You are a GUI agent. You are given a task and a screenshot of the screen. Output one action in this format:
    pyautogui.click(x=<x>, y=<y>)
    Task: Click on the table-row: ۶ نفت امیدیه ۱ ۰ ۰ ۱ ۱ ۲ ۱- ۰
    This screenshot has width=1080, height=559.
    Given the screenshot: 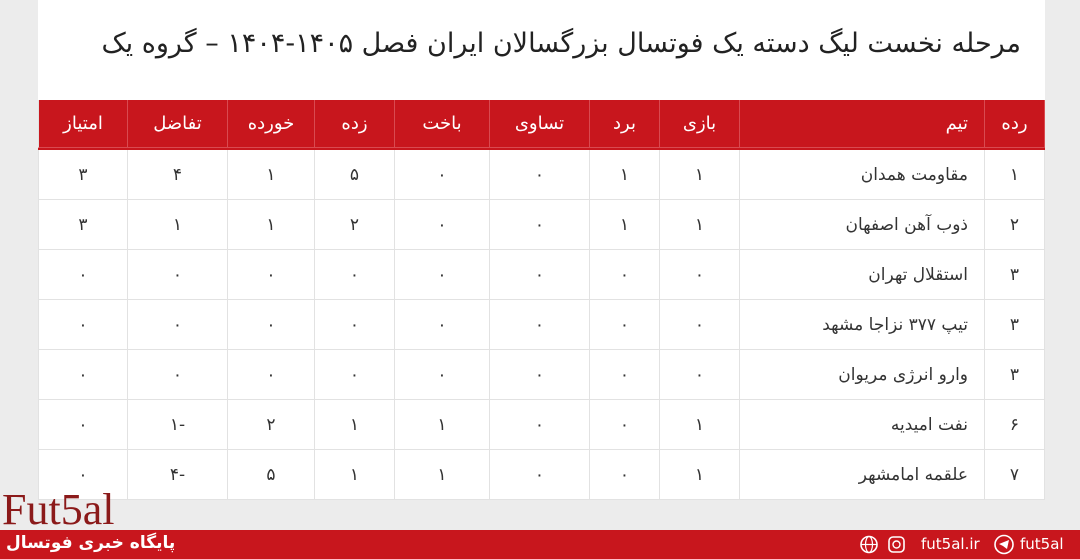 What is the action you would take?
    pyautogui.click(x=541, y=425)
    